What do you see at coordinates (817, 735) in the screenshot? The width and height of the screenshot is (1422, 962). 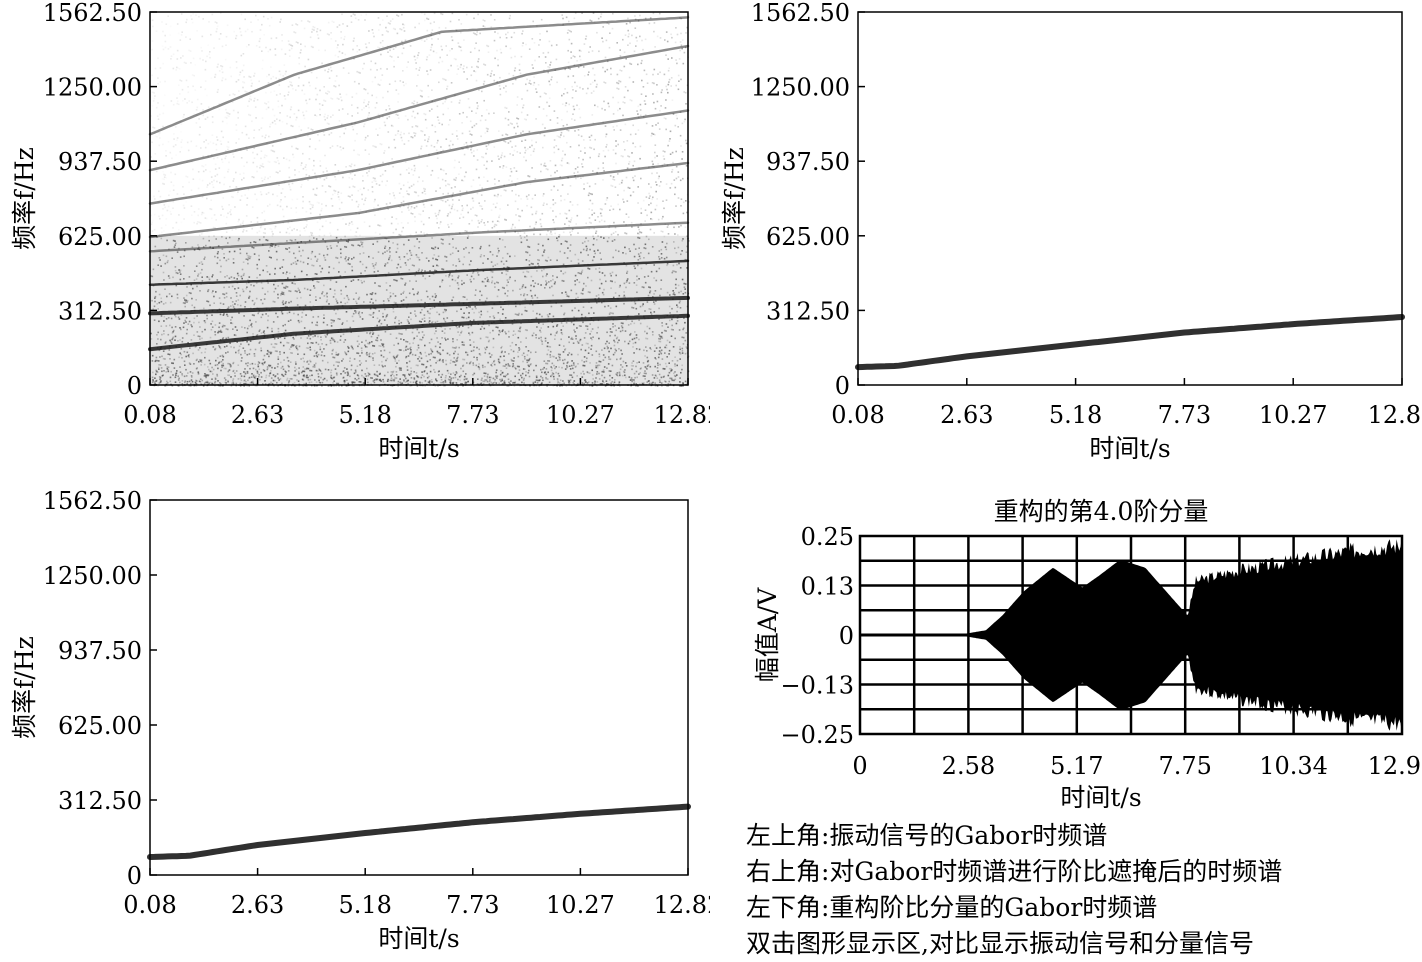 I see `y-tick-label: −0.25` at bounding box center [817, 735].